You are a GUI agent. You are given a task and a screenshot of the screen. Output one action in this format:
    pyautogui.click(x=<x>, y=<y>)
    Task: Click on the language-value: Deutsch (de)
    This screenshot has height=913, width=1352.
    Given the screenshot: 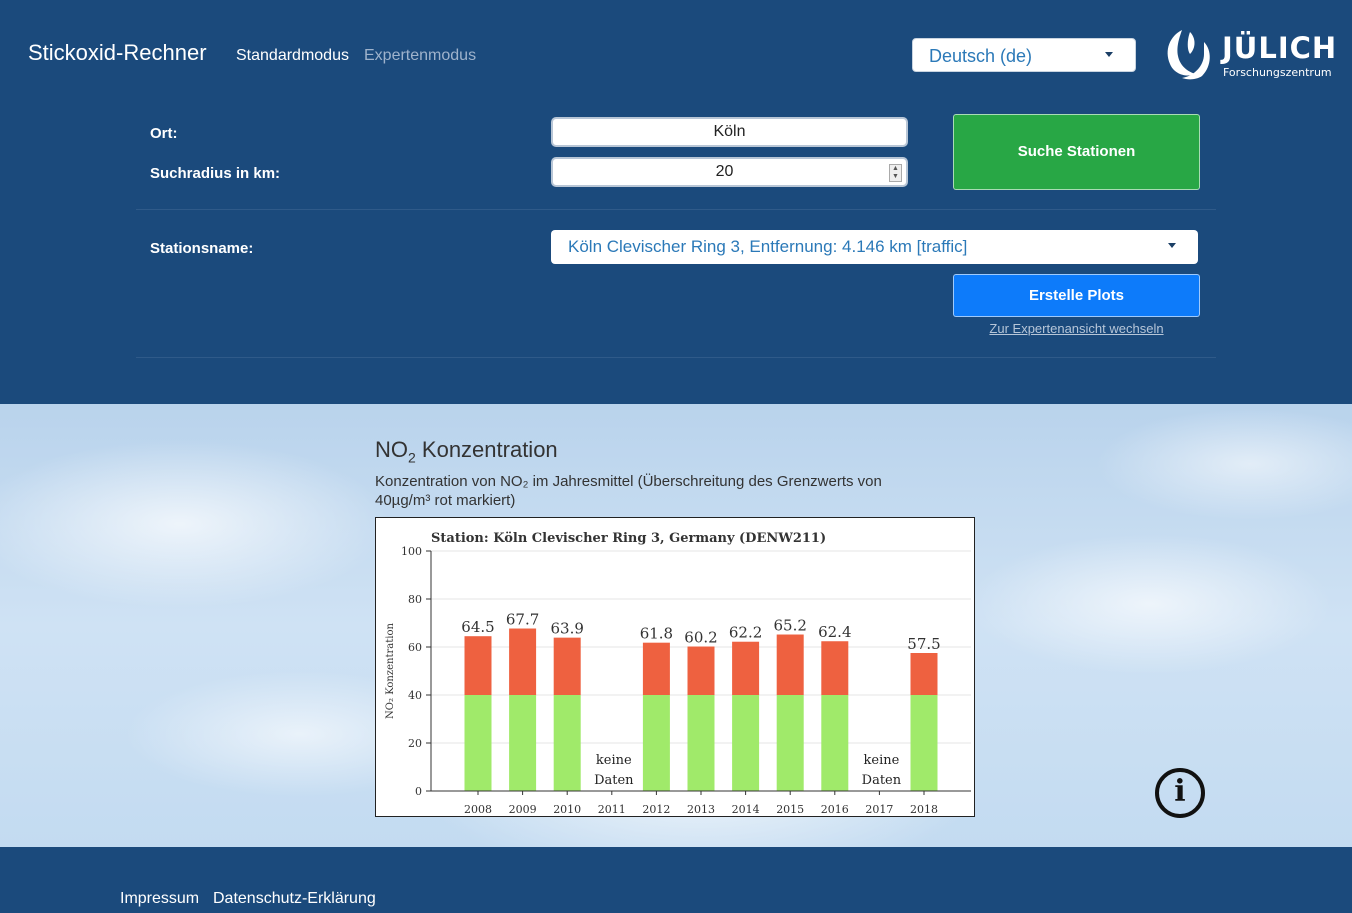 What is the action you would take?
    pyautogui.click(x=981, y=56)
    